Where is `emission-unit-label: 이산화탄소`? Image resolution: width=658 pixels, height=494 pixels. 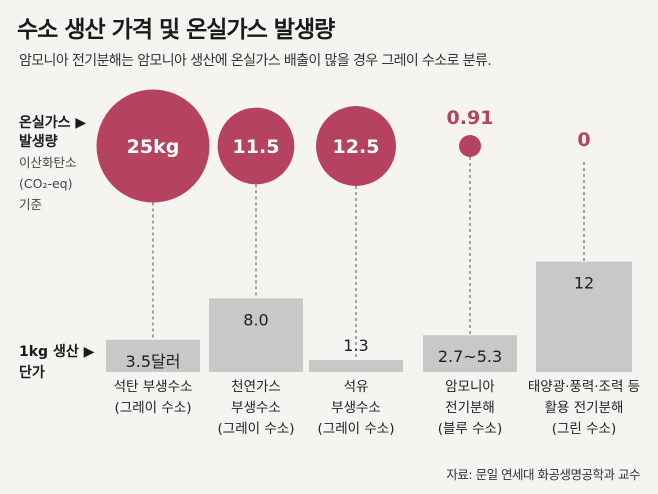 emission-unit-label: 이산화탄소 is located at coordinates (48, 162).